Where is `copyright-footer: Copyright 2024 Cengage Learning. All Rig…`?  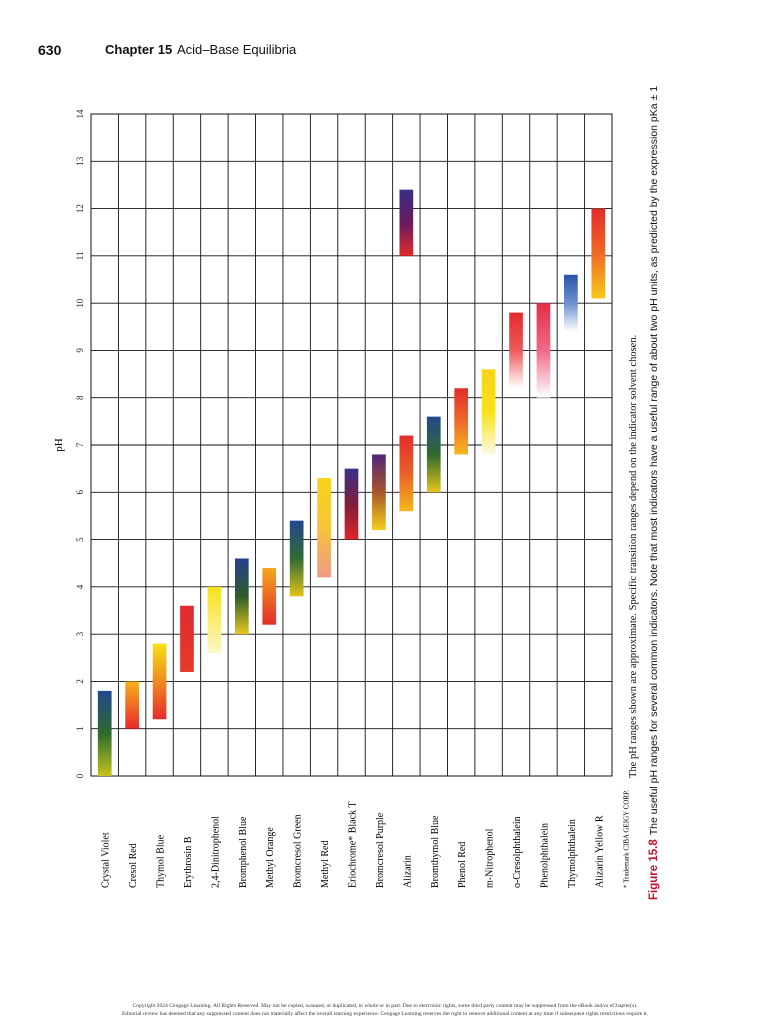
copyright-footer: Copyright 2024 Cengage Learning. All Rig… is located at coordinates (385, 1010).